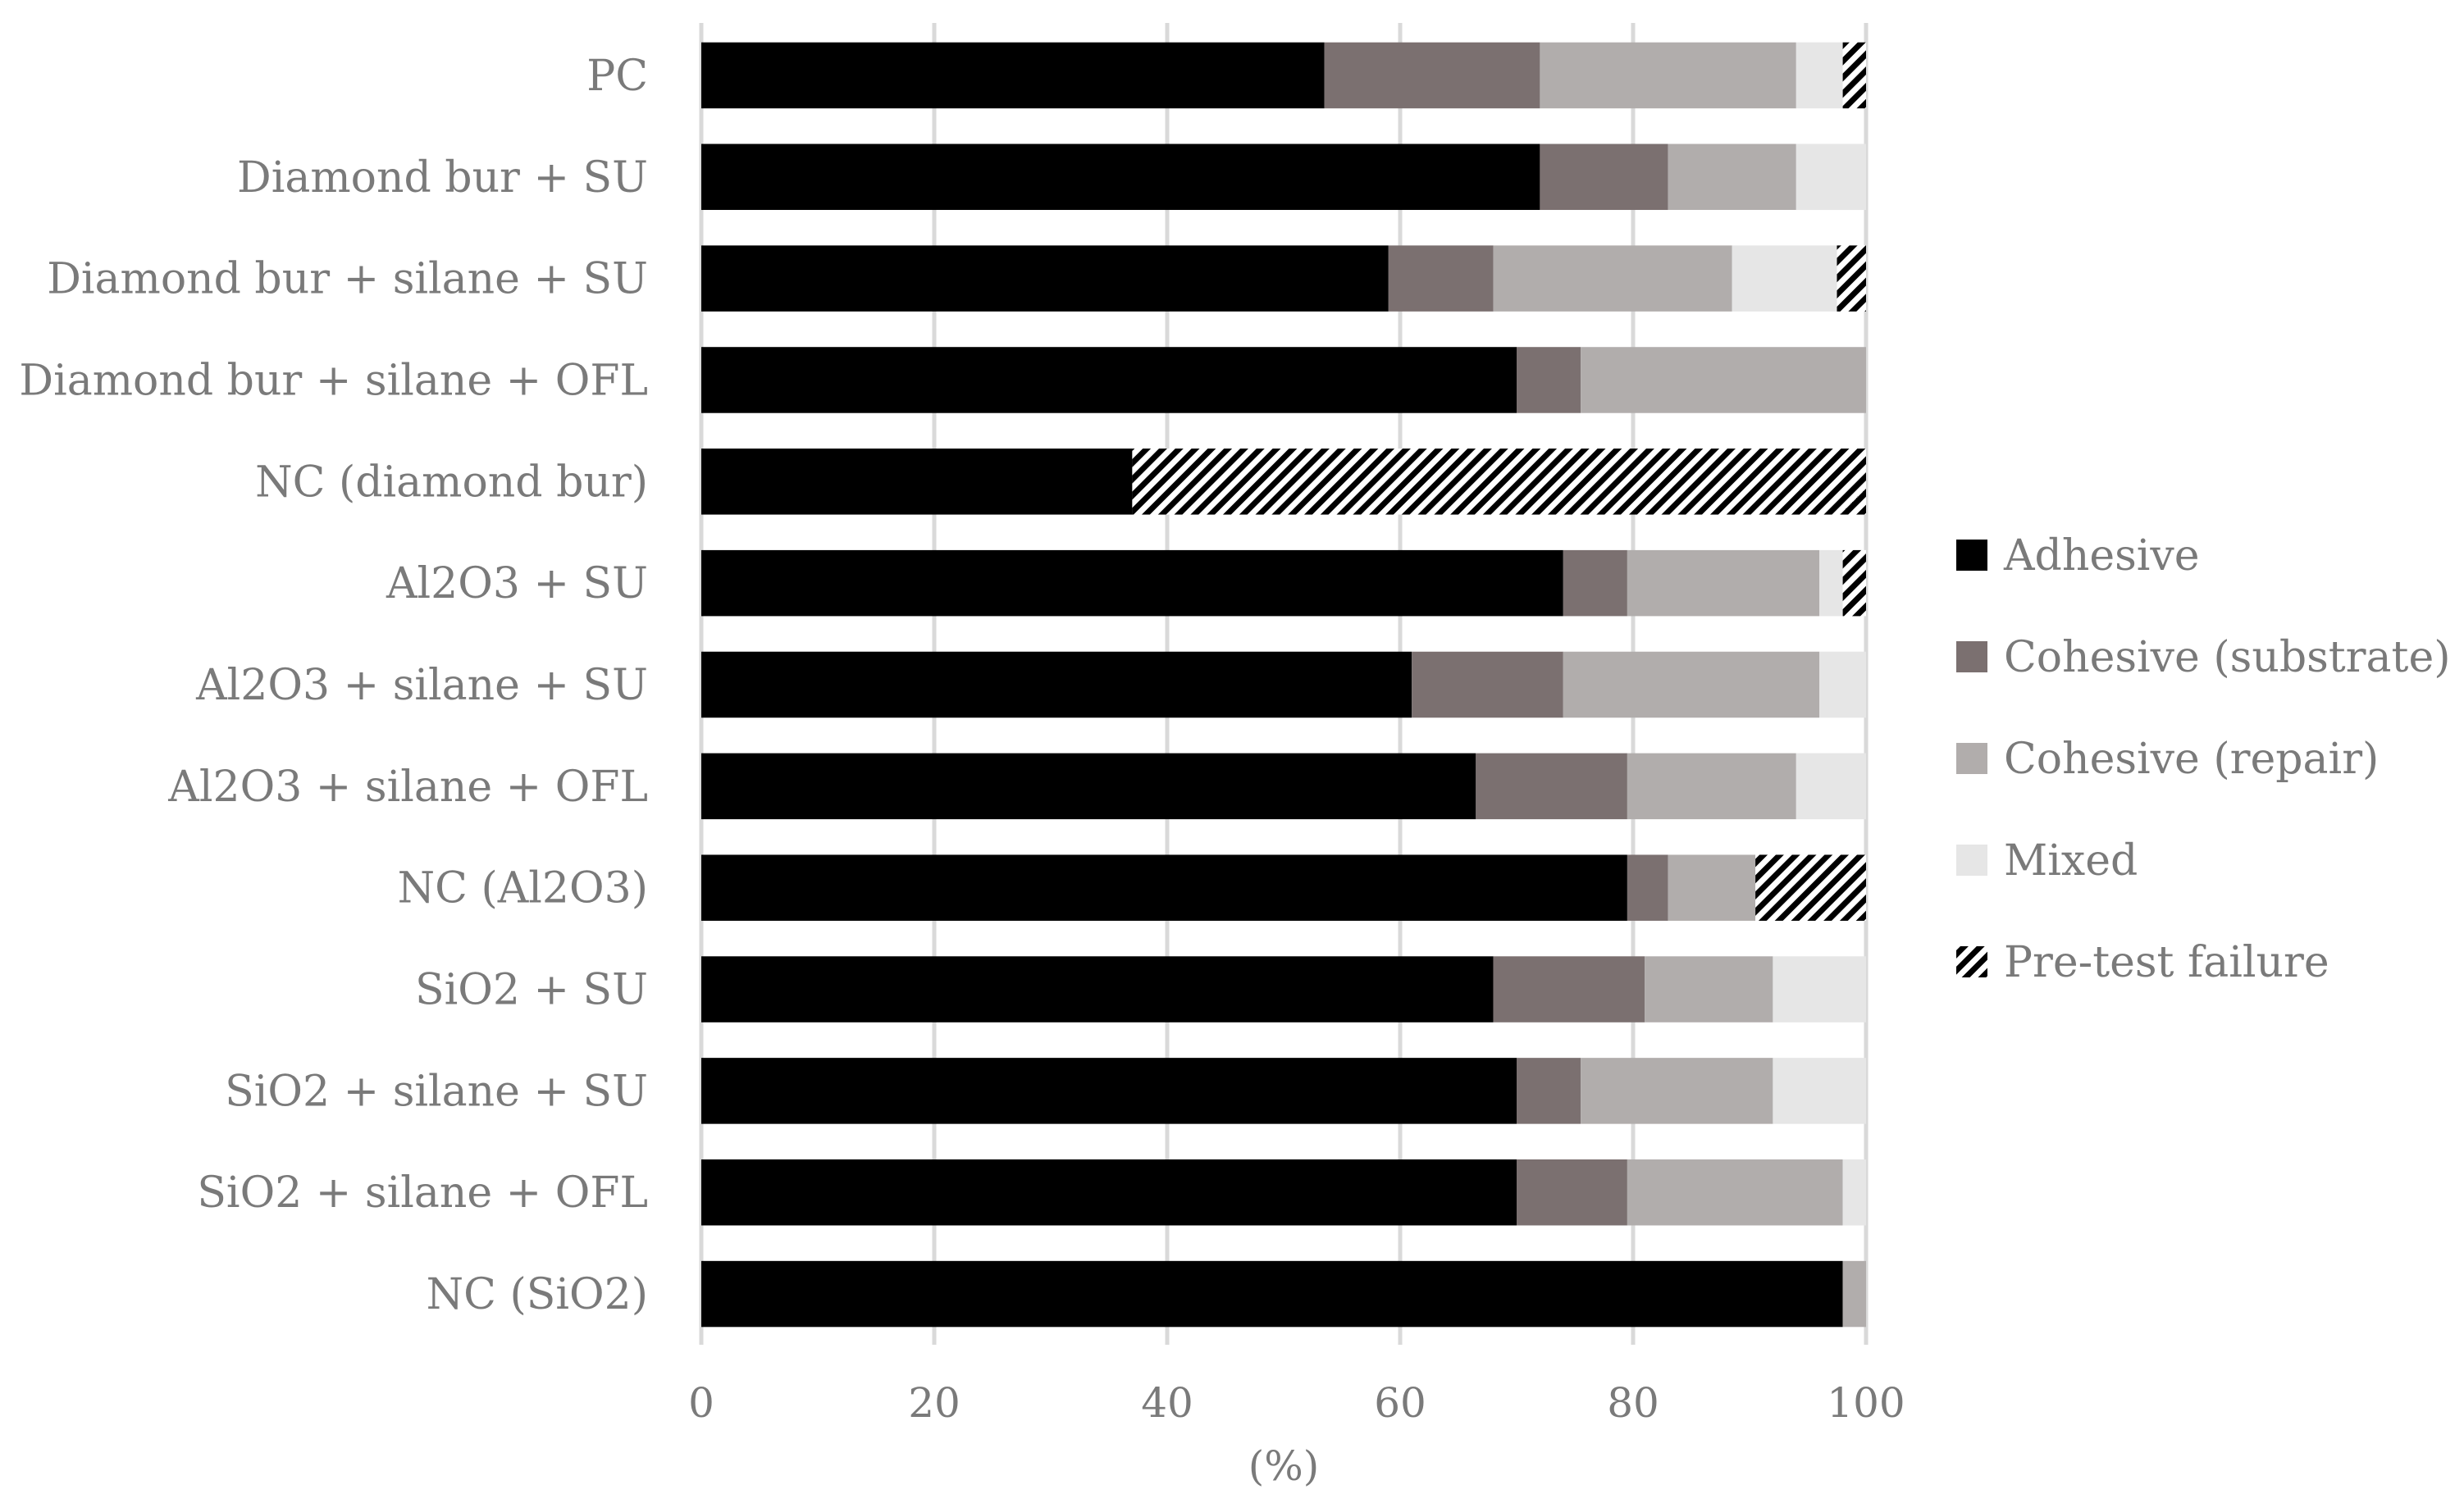  Describe the element at coordinates (1633, 1403) in the screenshot. I see `x-tick-label: 80` at that location.